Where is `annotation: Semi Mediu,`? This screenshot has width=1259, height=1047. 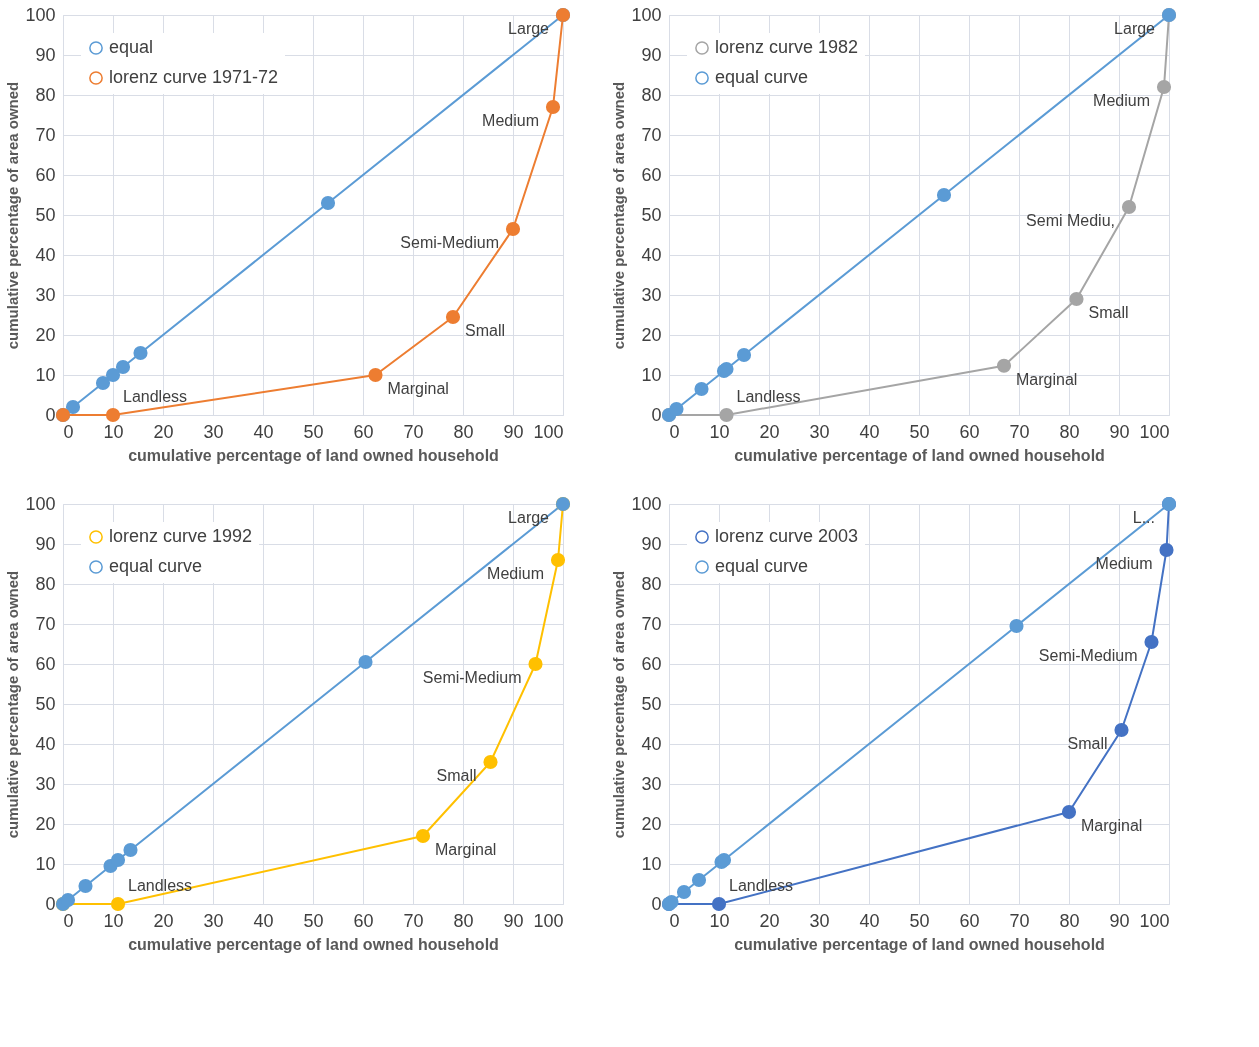
annotation: Semi Mediu, is located at coordinates (1070, 220).